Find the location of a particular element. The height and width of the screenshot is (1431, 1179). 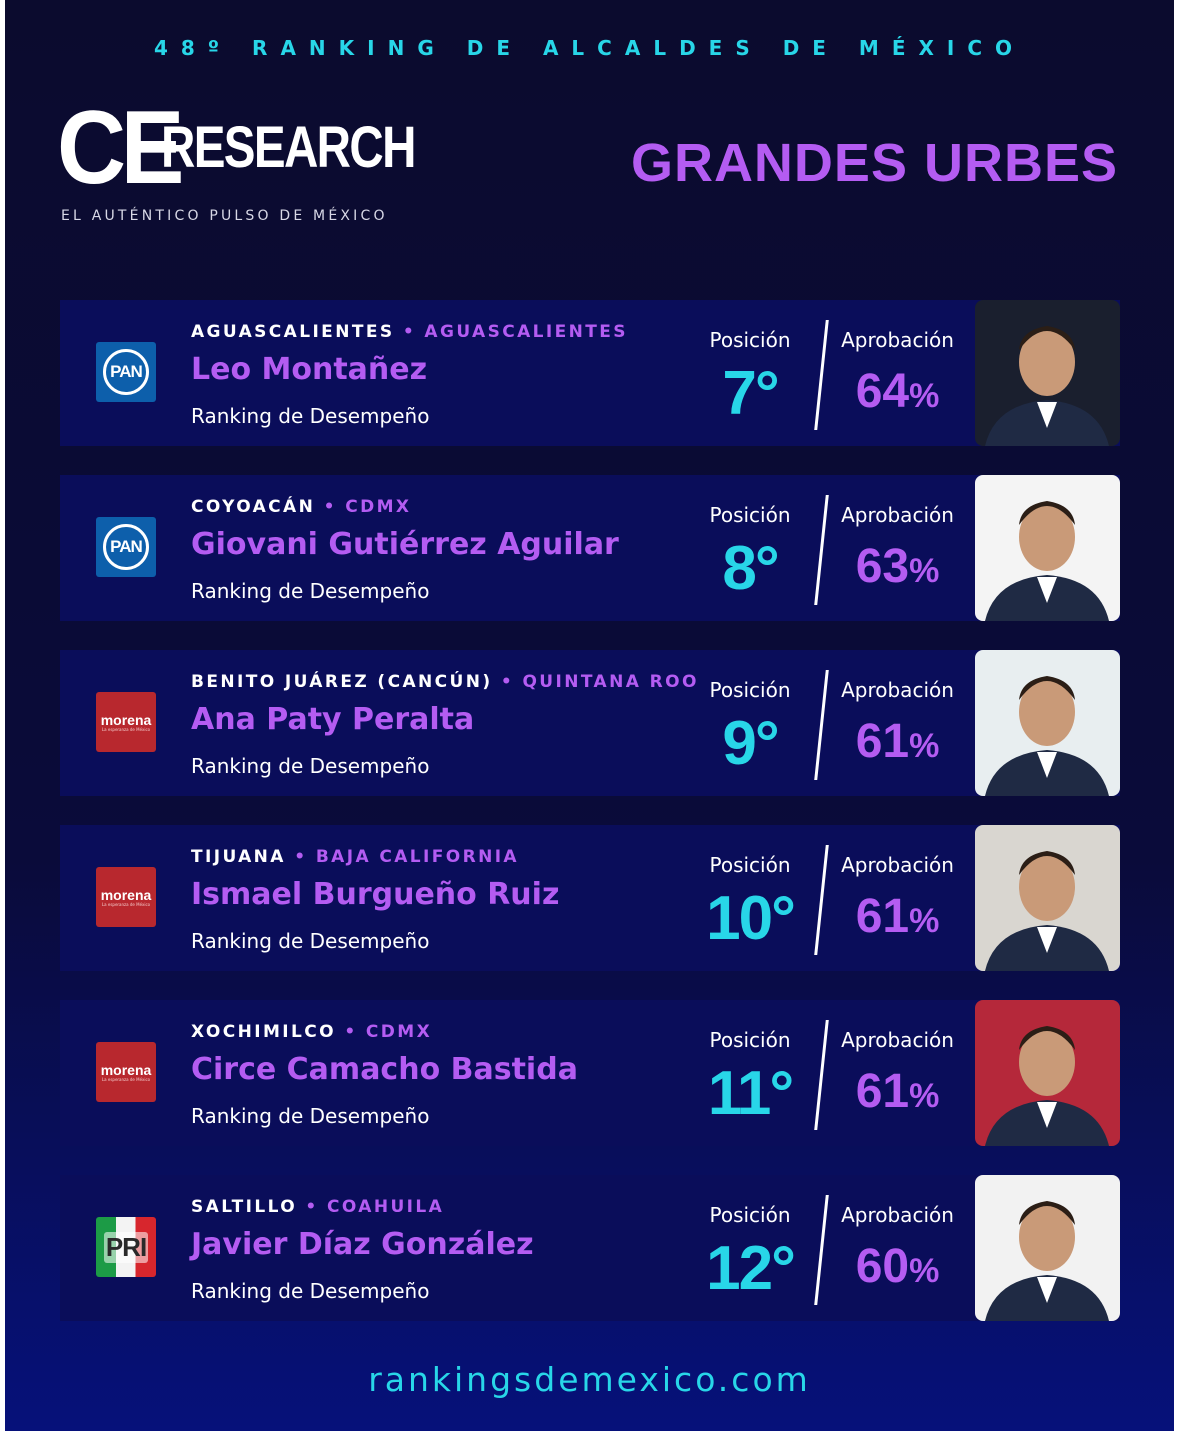

approval-number: 60 is located at coordinates (882, 1266).